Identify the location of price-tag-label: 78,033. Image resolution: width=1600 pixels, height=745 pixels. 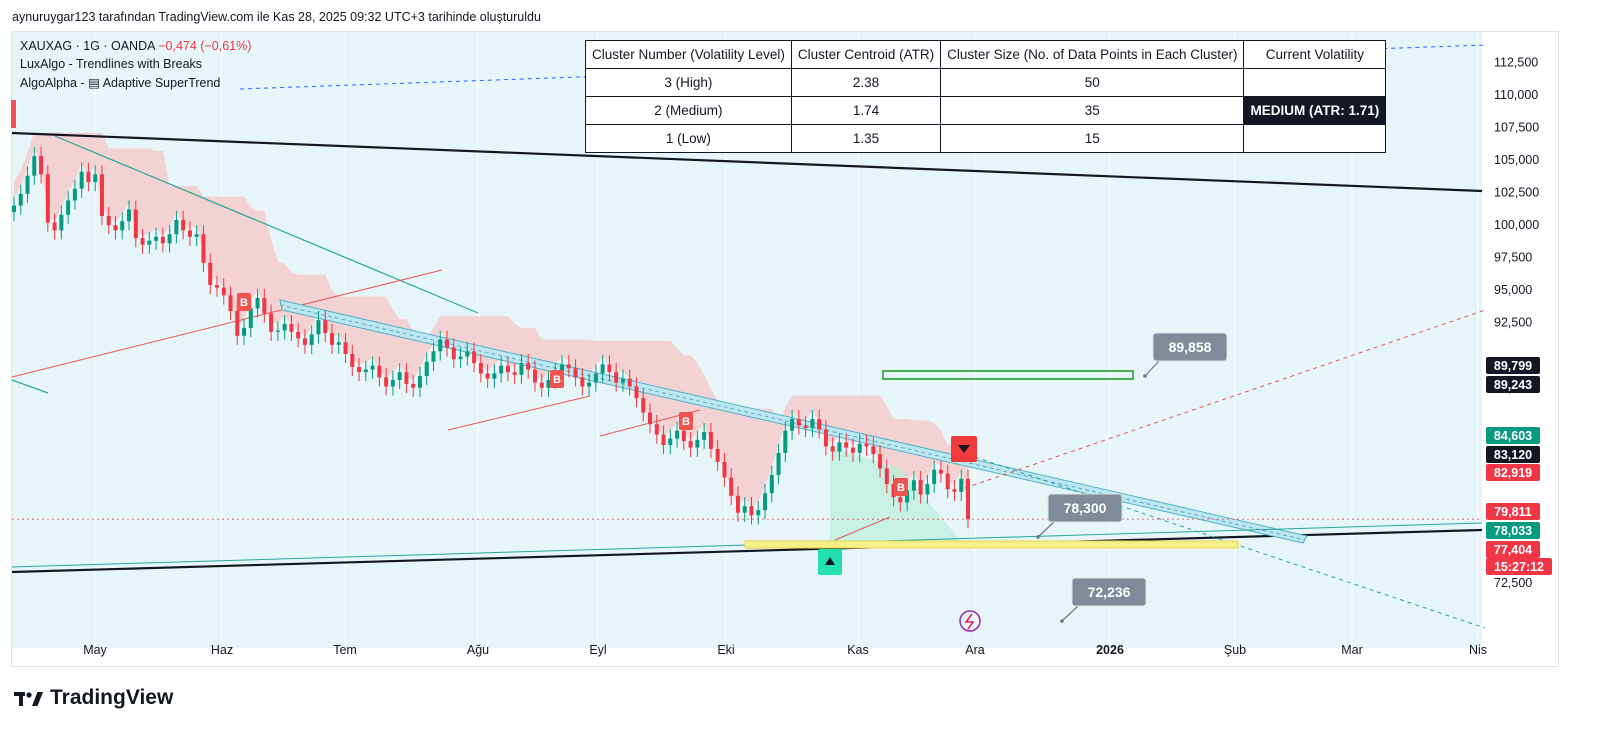
(1513, 531).